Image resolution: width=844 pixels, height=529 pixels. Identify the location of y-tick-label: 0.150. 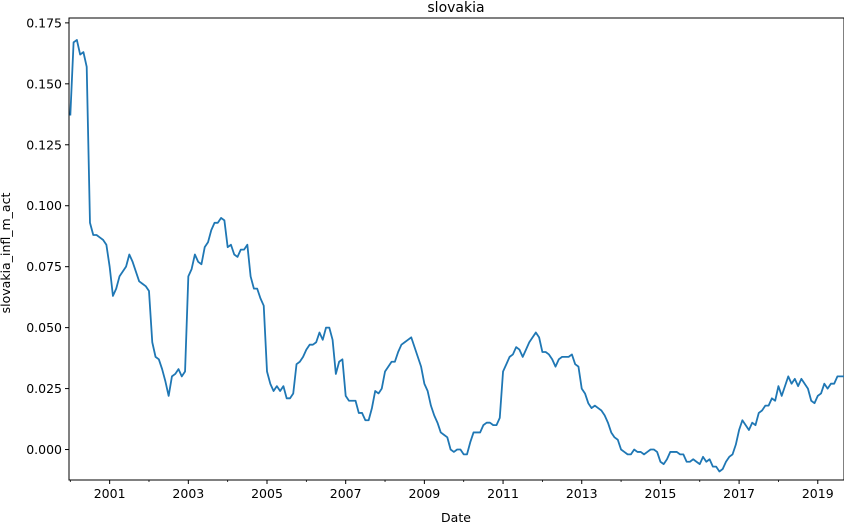
(44, 83).